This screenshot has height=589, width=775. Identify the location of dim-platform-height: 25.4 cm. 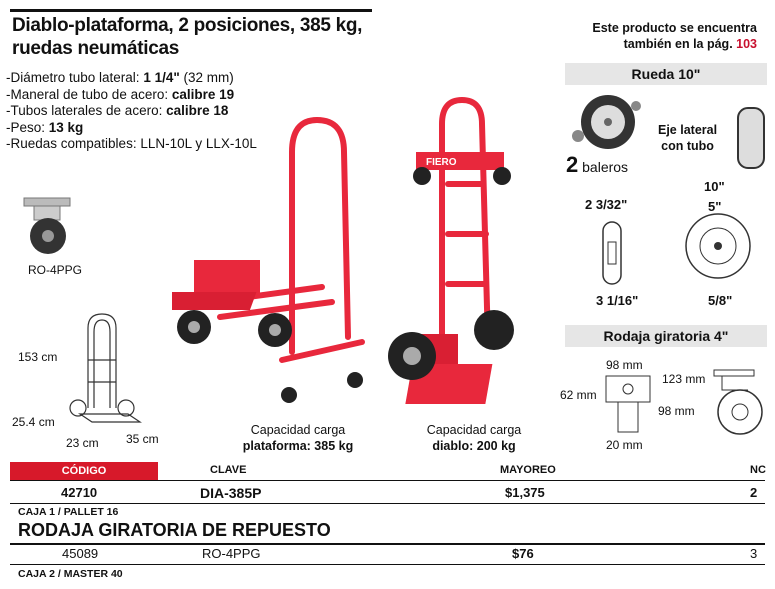
(33, 422).